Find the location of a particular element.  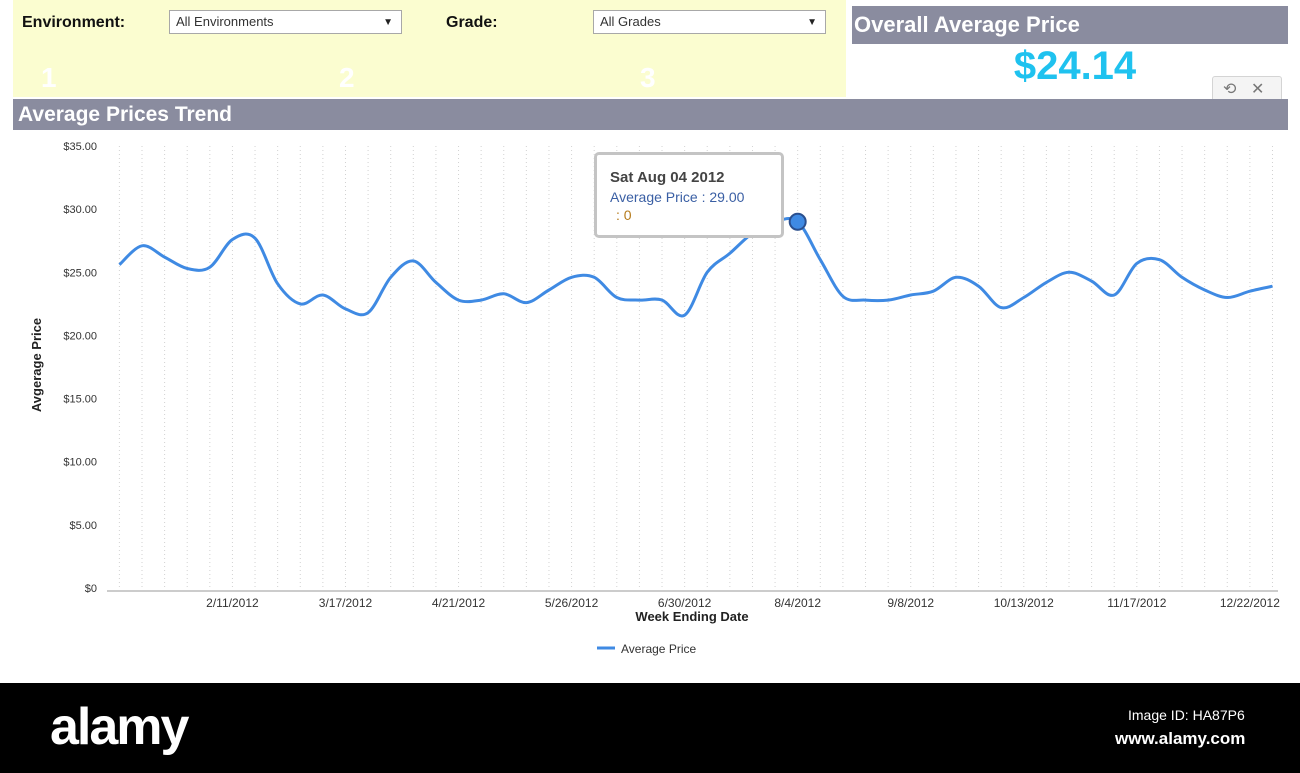

overall-price-header: Overall Average Price is located at coordinates (1070, 25).